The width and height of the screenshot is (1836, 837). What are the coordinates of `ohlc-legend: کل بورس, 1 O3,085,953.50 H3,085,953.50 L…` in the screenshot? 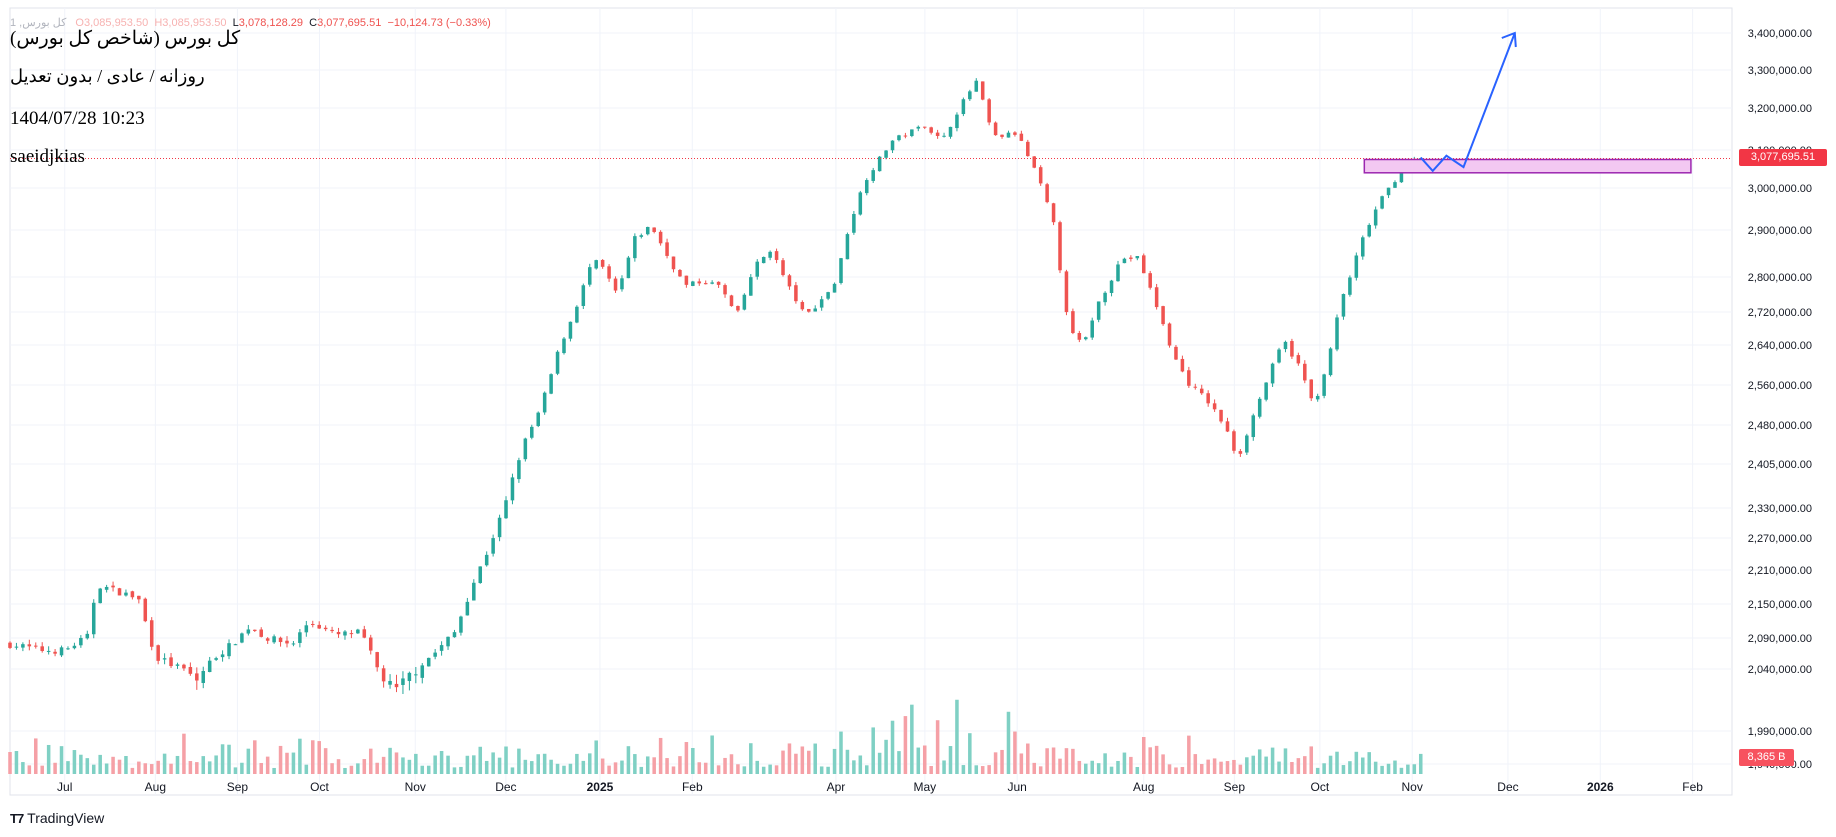 It's located at (250, 22).